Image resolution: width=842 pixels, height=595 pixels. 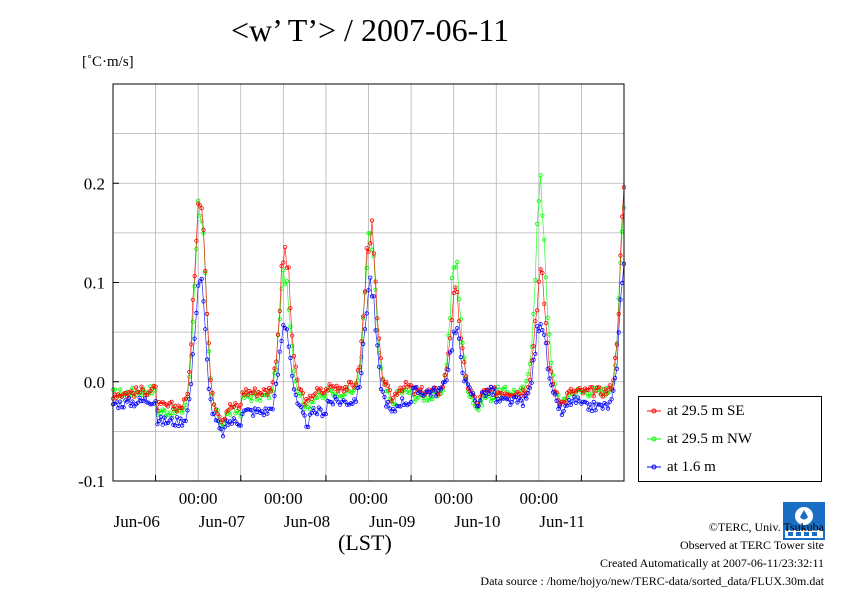 What do you see at coordinates (706, 410) in the screenshot?
I see `legend-label-se: at 29.5 m SE` at bounding box center [706, 410].